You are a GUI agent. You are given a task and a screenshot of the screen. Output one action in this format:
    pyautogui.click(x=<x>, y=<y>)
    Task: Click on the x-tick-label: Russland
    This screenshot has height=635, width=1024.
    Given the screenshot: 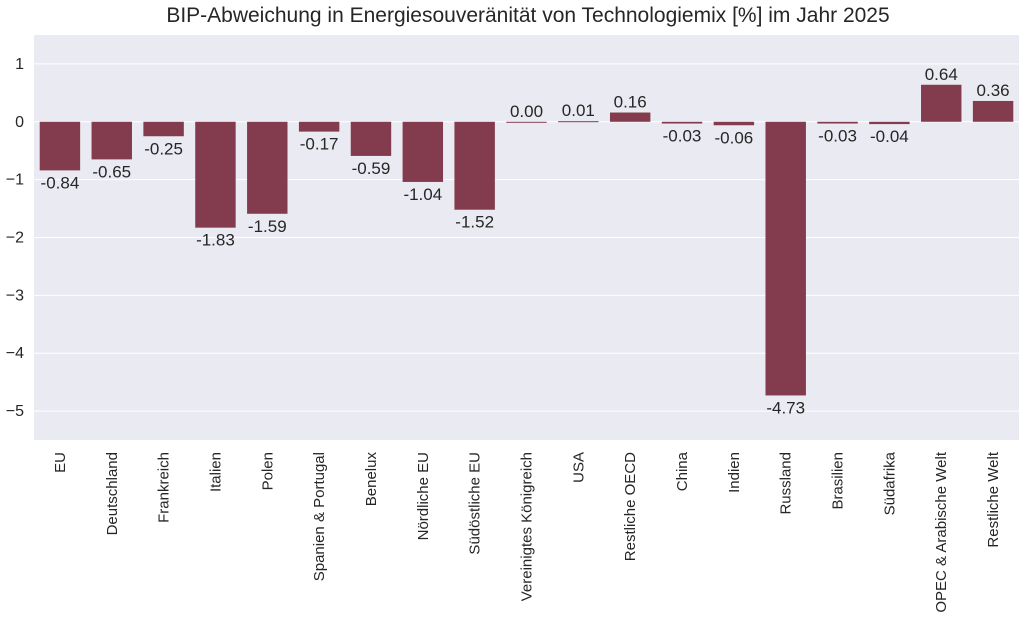 What is the action you would take?
    pyautogui.click(x=786, y=483)
    